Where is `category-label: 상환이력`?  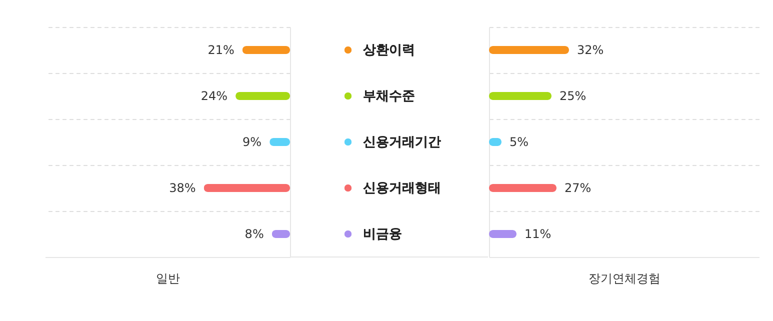 category-label: 상환이력 is located at coordinates (389, 50).